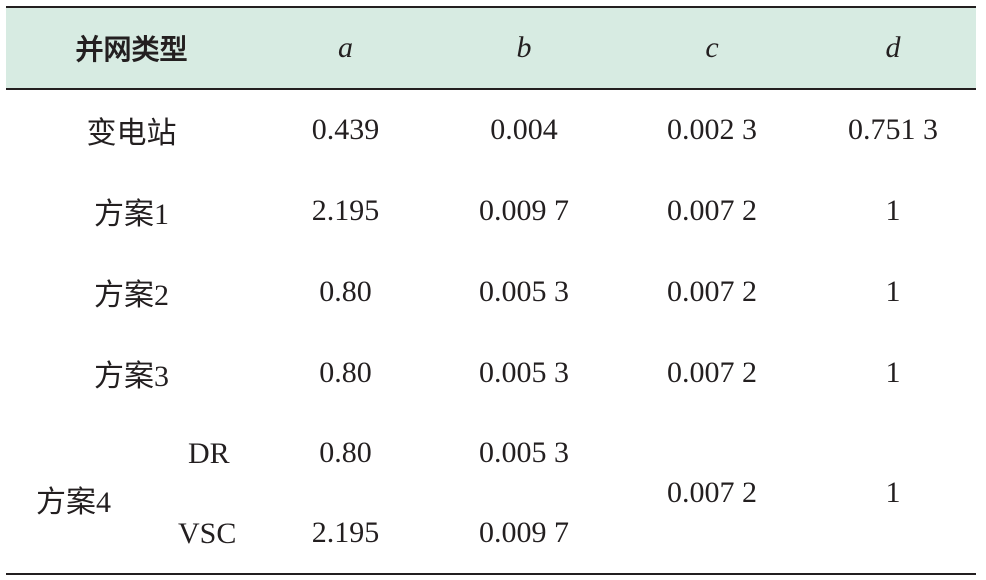  What do you see at coordinates (131, 494) in the screenshot?
I see `group-name-cell: 方案4 DR VSC` at bounding box center [131, 494].